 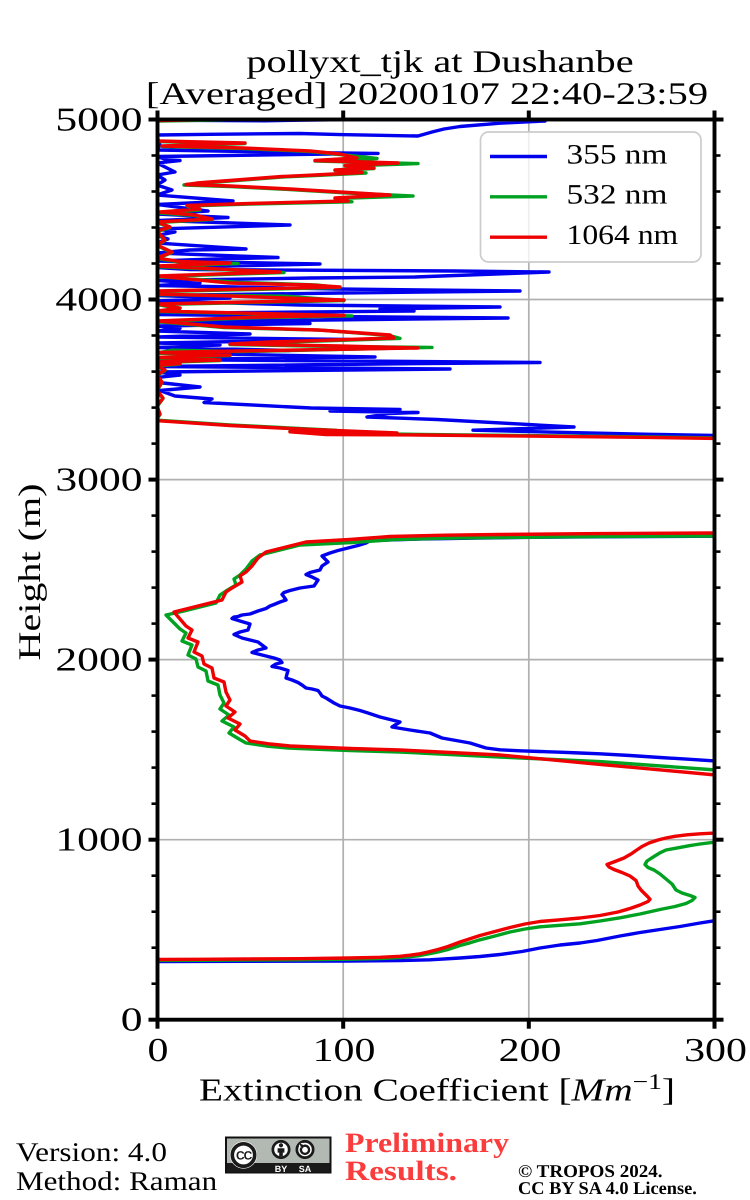 I want to click on svg-text: Method: Raman, so click(x=117, y=1181).